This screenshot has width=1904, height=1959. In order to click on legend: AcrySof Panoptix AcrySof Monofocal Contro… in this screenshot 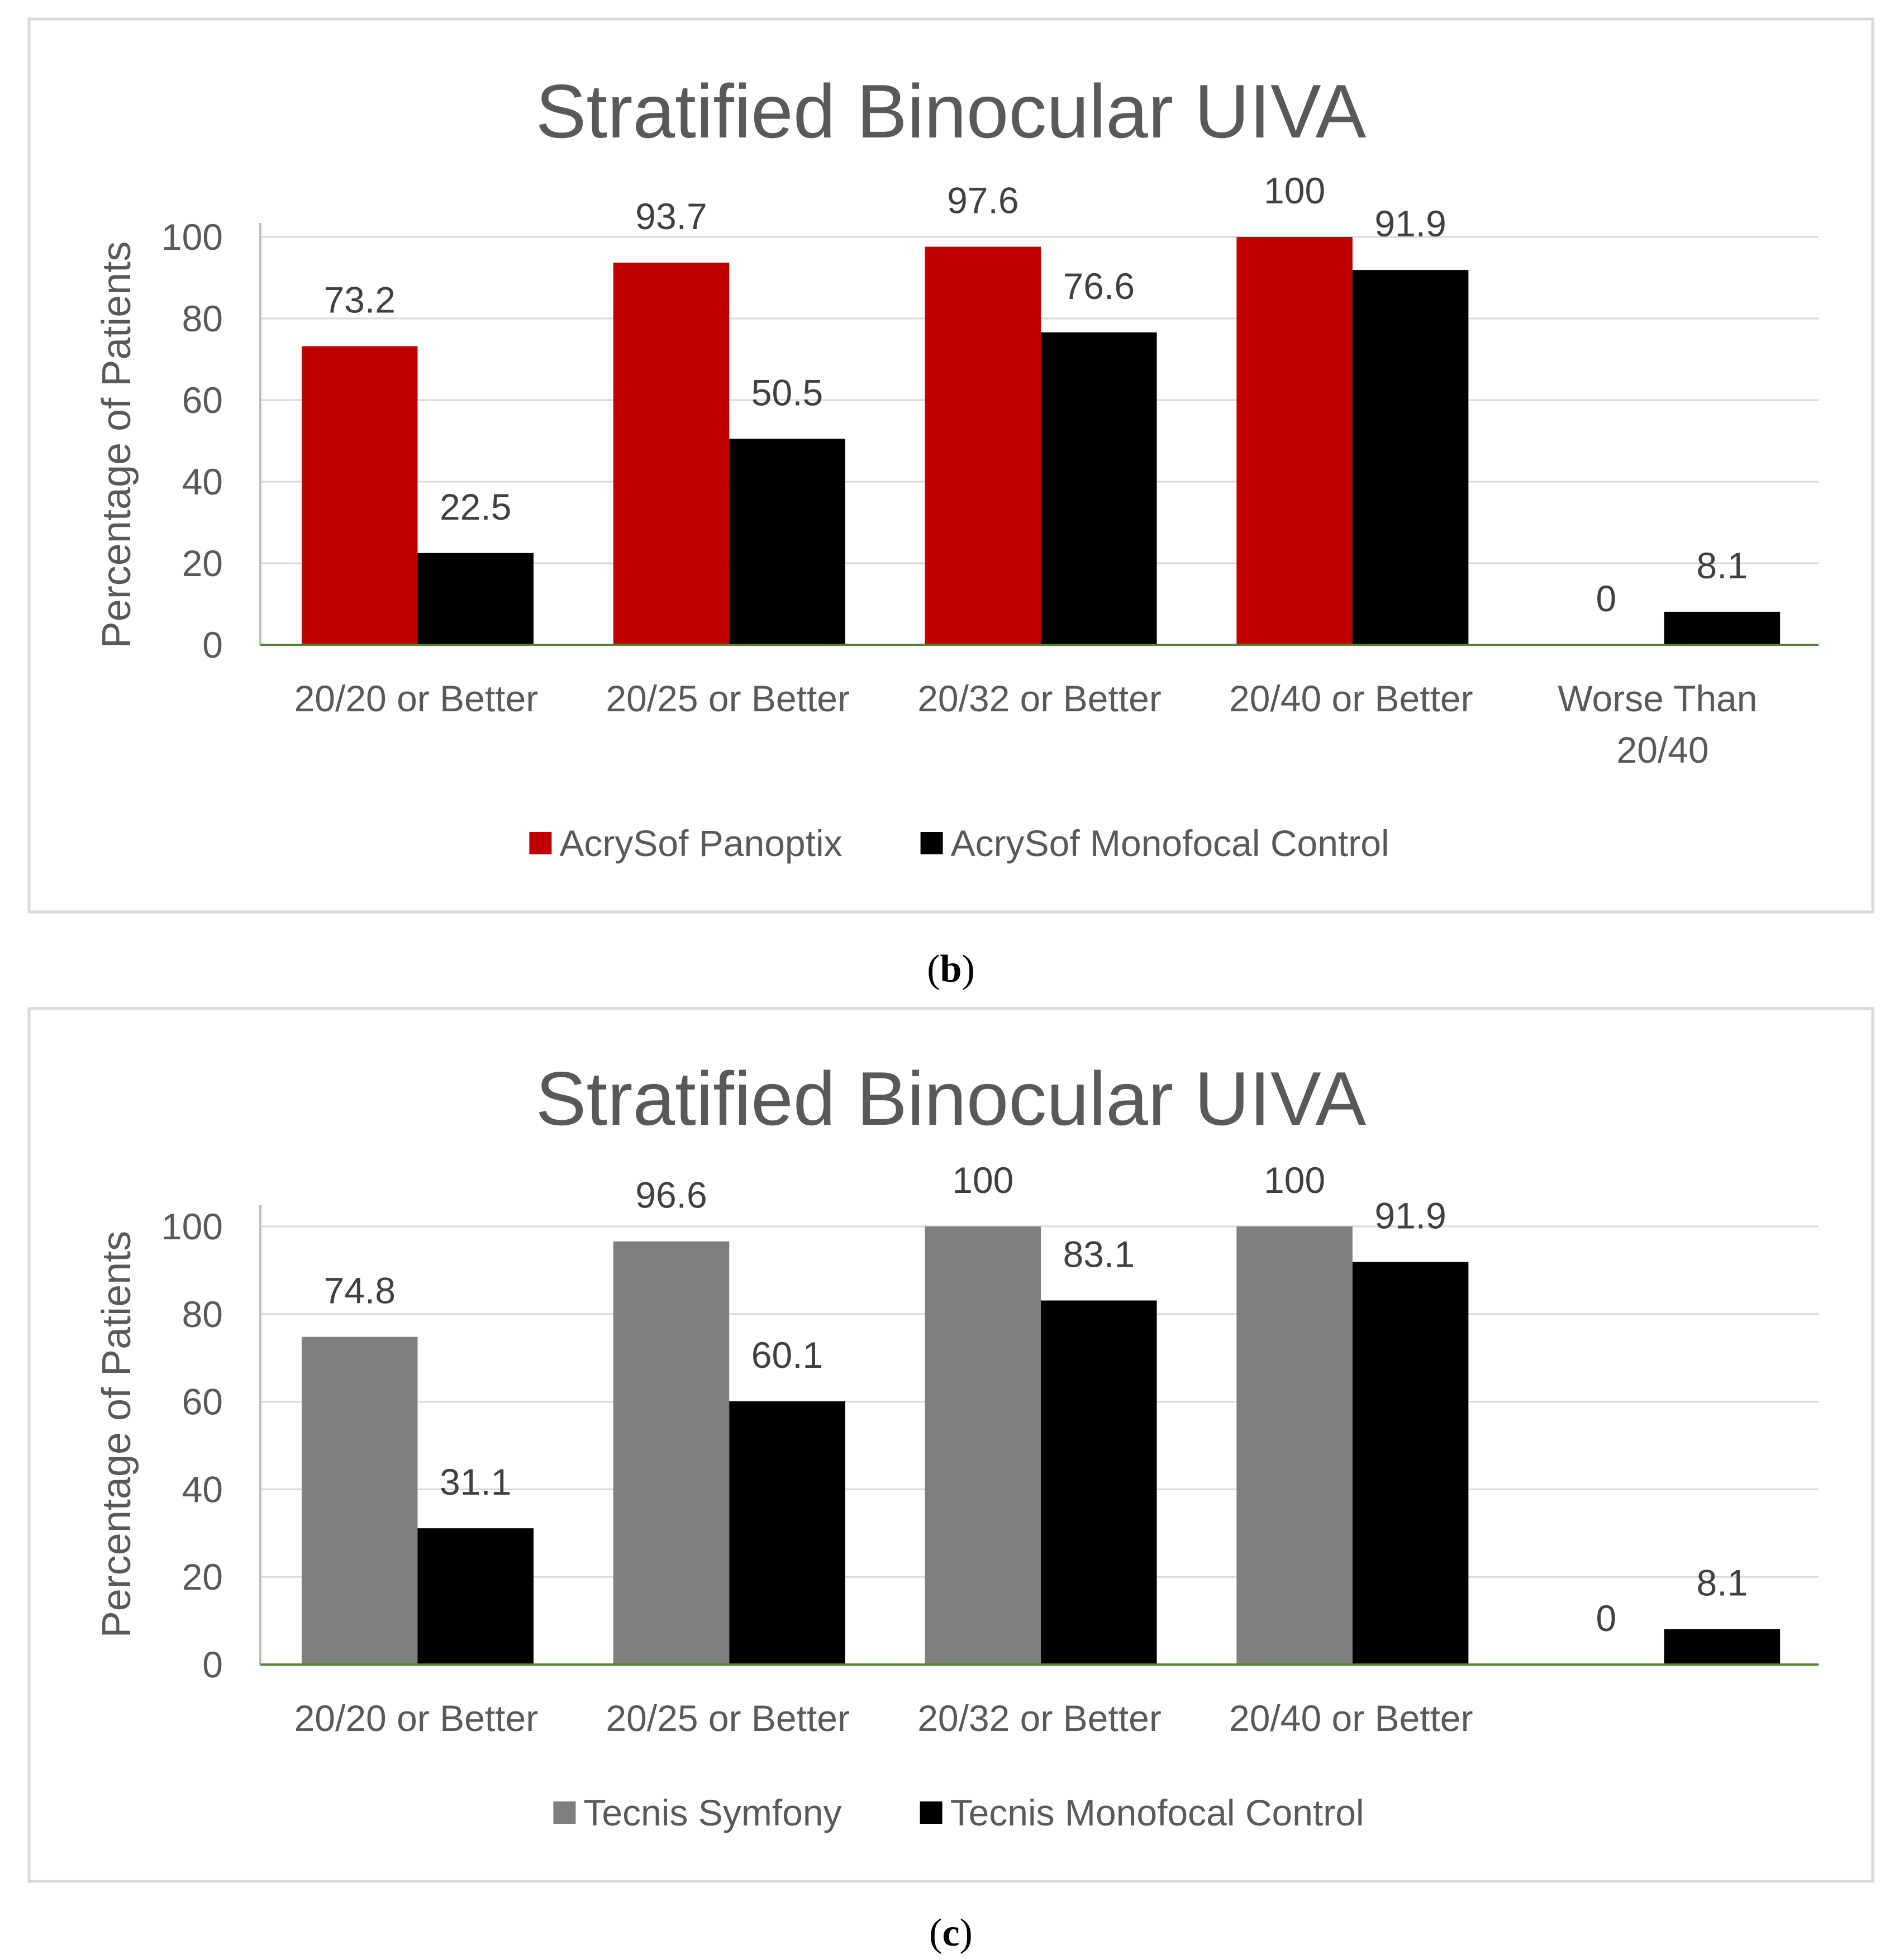, I will do `click(959, 843)`.